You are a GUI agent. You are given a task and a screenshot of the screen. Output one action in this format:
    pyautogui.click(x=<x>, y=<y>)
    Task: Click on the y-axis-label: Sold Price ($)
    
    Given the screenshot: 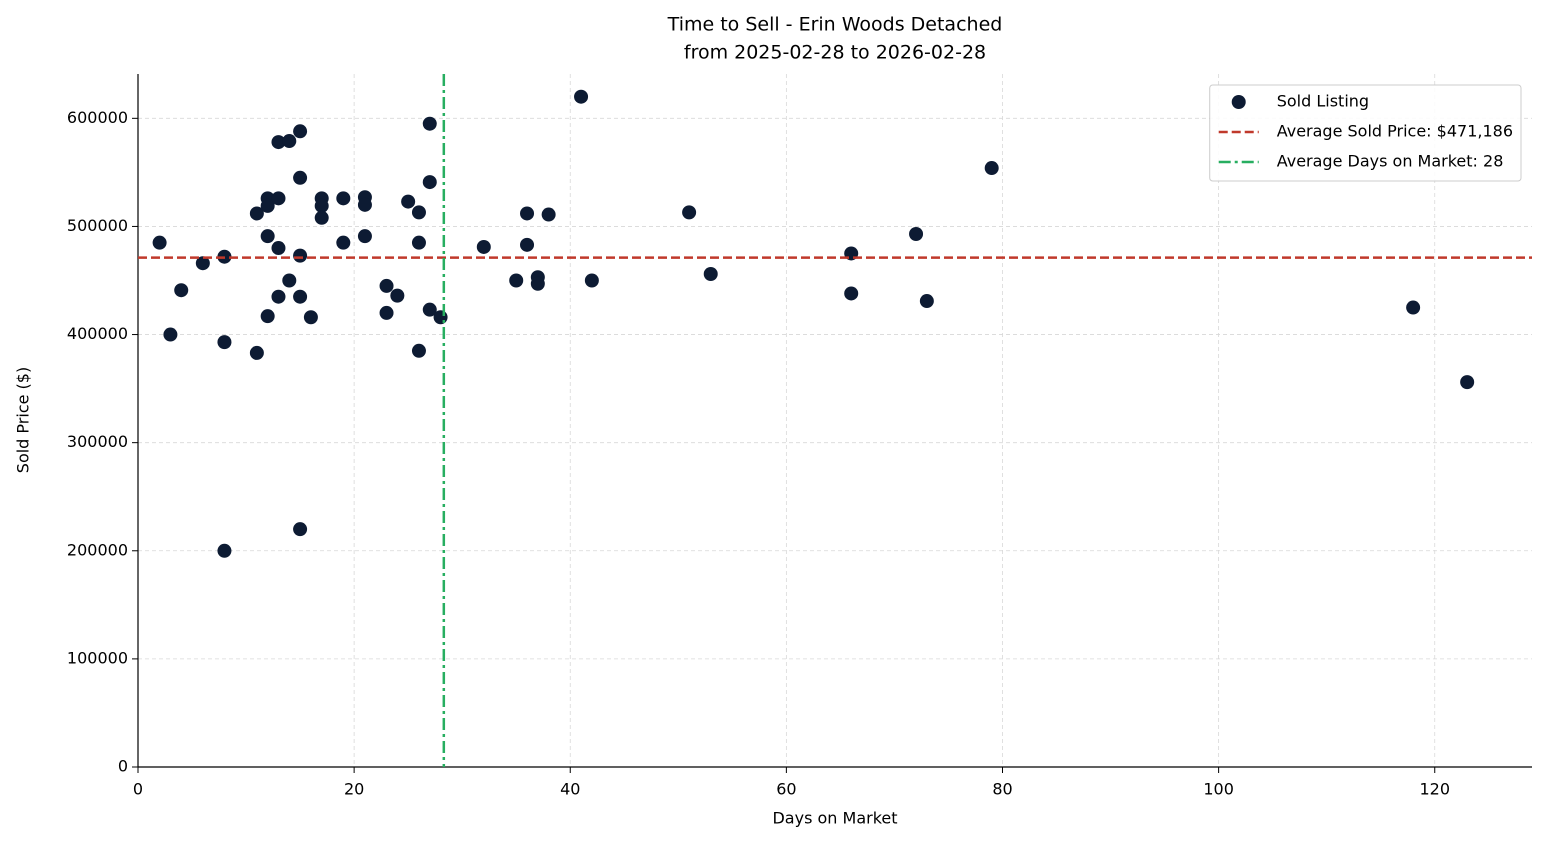 What is the action you would take?
    pyautogui.click(x=23, y=420)
    